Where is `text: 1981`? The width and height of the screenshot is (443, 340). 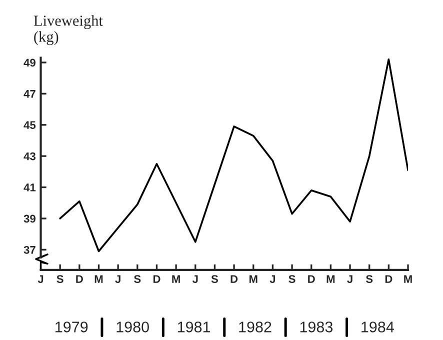
text: 1981 is located at coordinates (194, 327).